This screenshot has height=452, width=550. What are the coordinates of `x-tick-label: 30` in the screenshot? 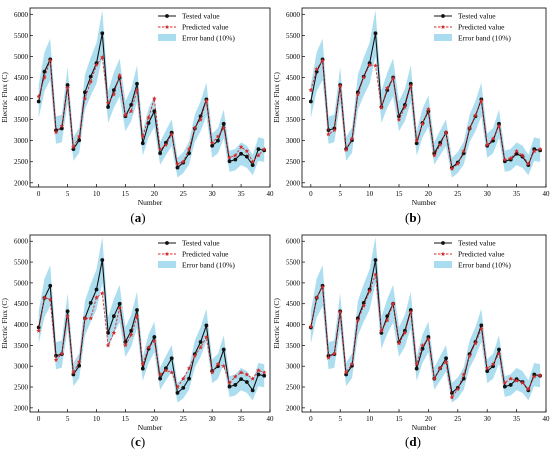 It's located at (488, 419).